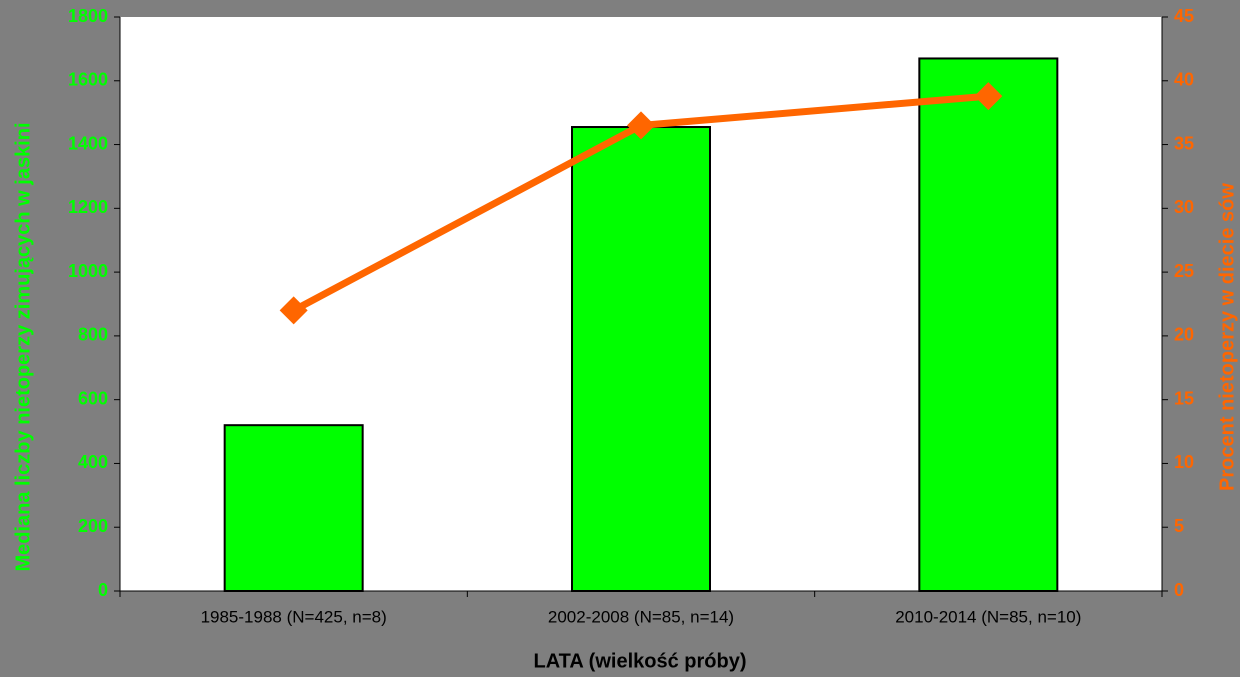 This screenshot has width=1240, height=677. I want to click on y-tick-label: 1200, so click(88, 207).